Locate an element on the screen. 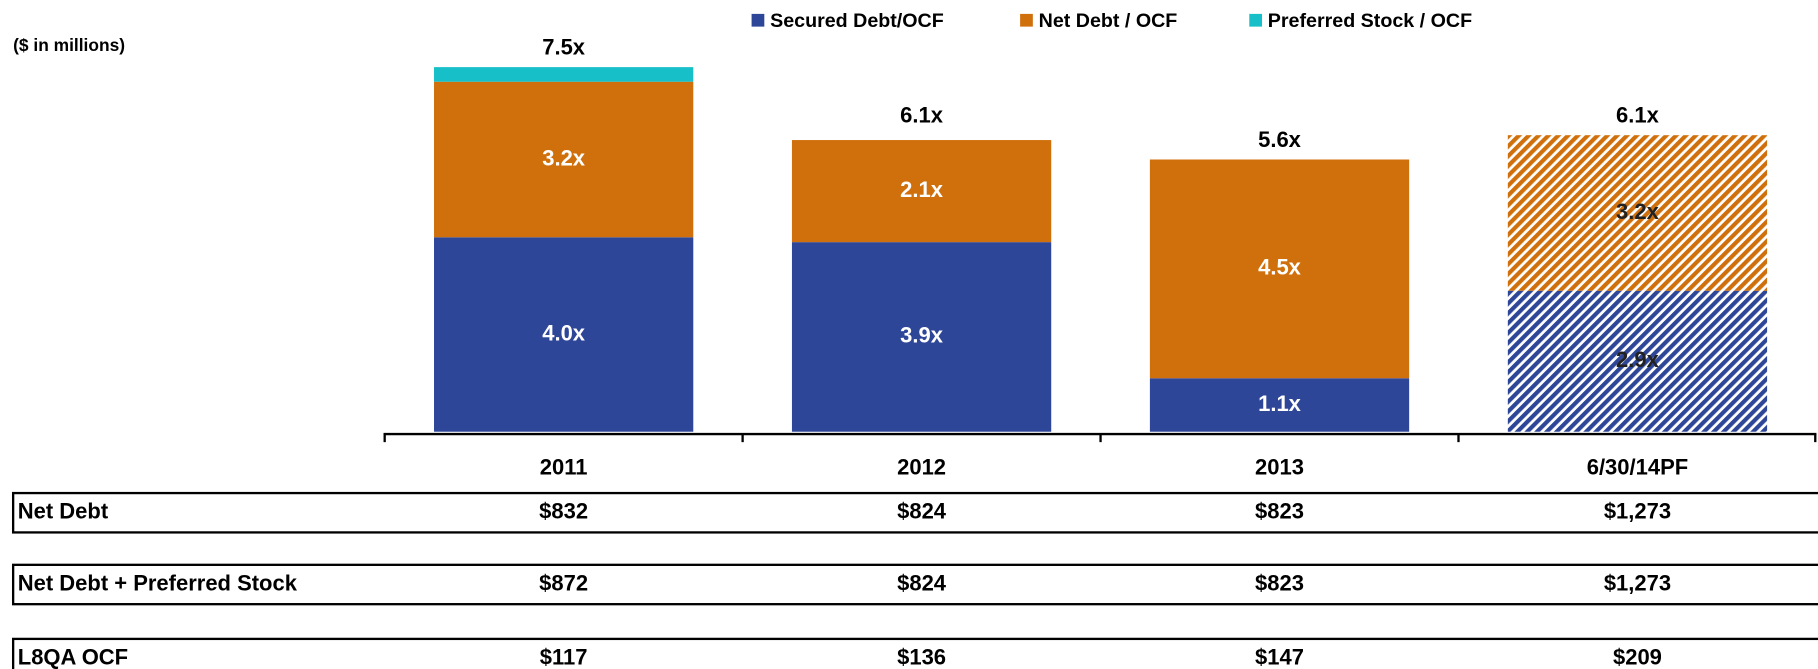 This screenshot has height=669, width=1818. table-cell: $147 is located at coordinates (1279, 656).